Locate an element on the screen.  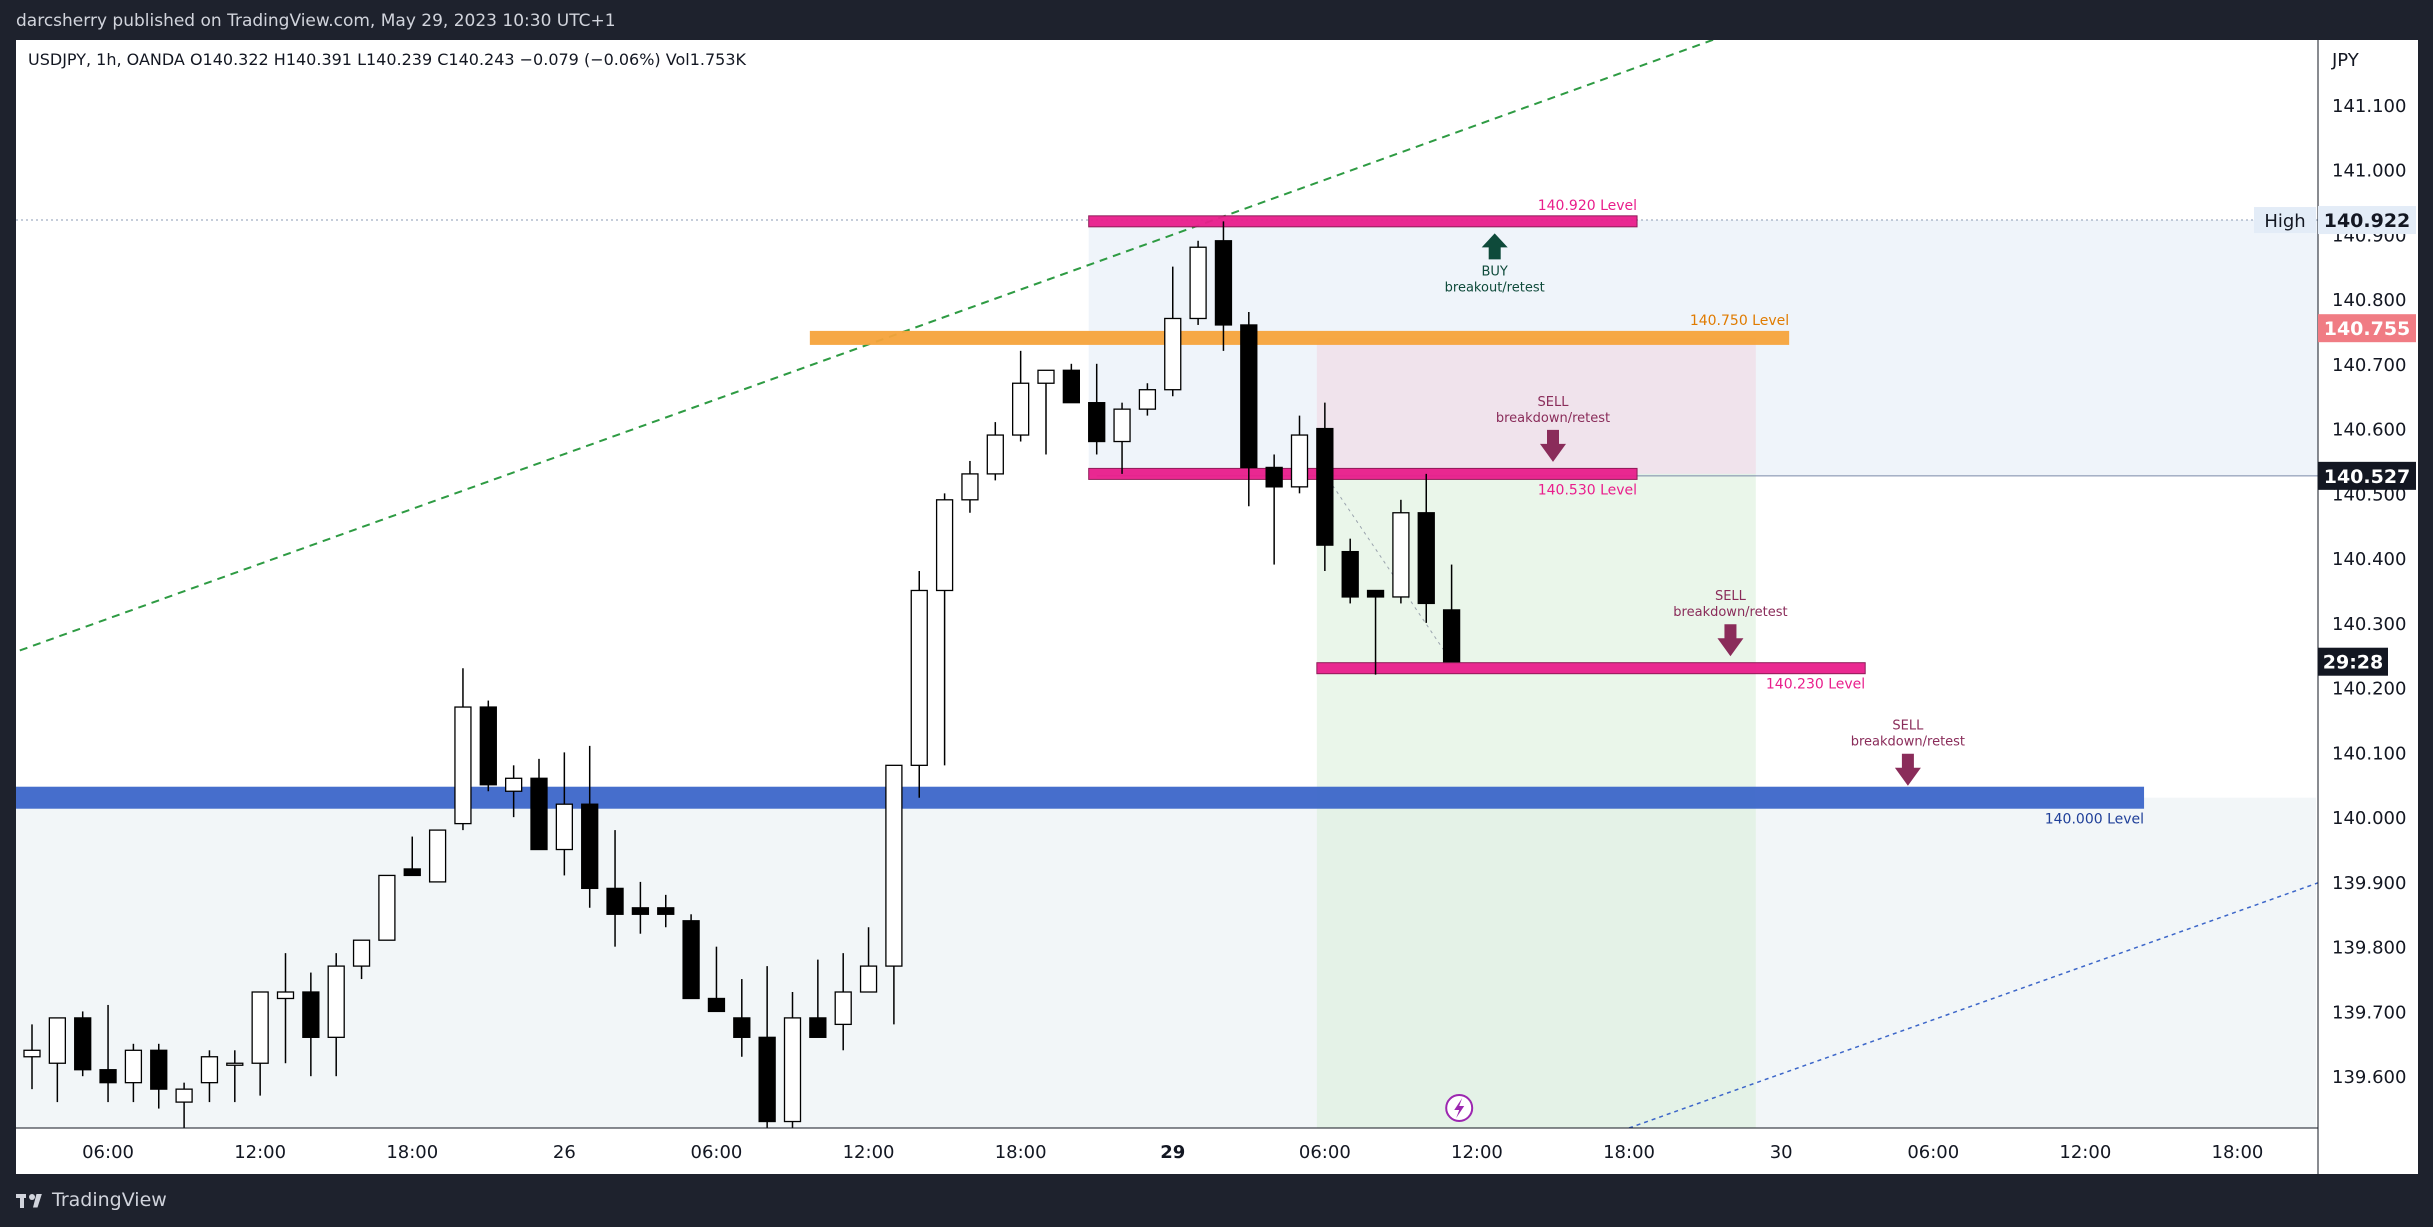
y-tick-label: 139.700 is located at coordinates (2369, 1012).